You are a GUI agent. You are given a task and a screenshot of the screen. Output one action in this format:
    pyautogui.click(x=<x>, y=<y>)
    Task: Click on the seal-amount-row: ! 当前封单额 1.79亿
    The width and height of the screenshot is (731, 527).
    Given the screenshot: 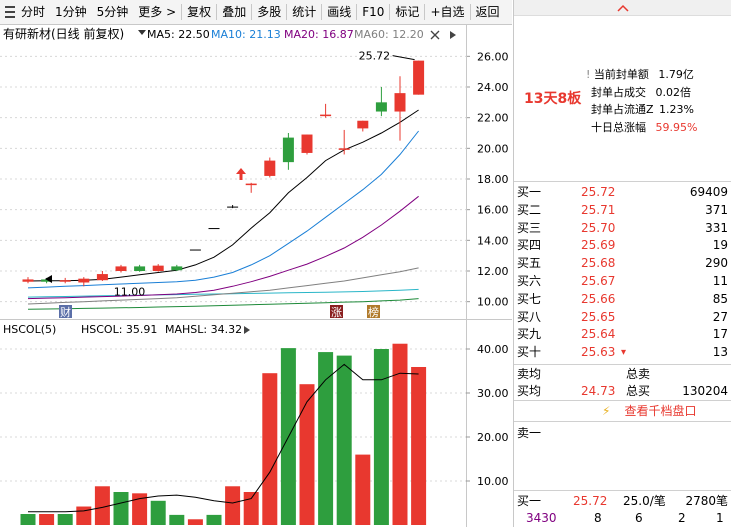 What is the action you would take?
    pyautogui.click(x=640, y=74)
    